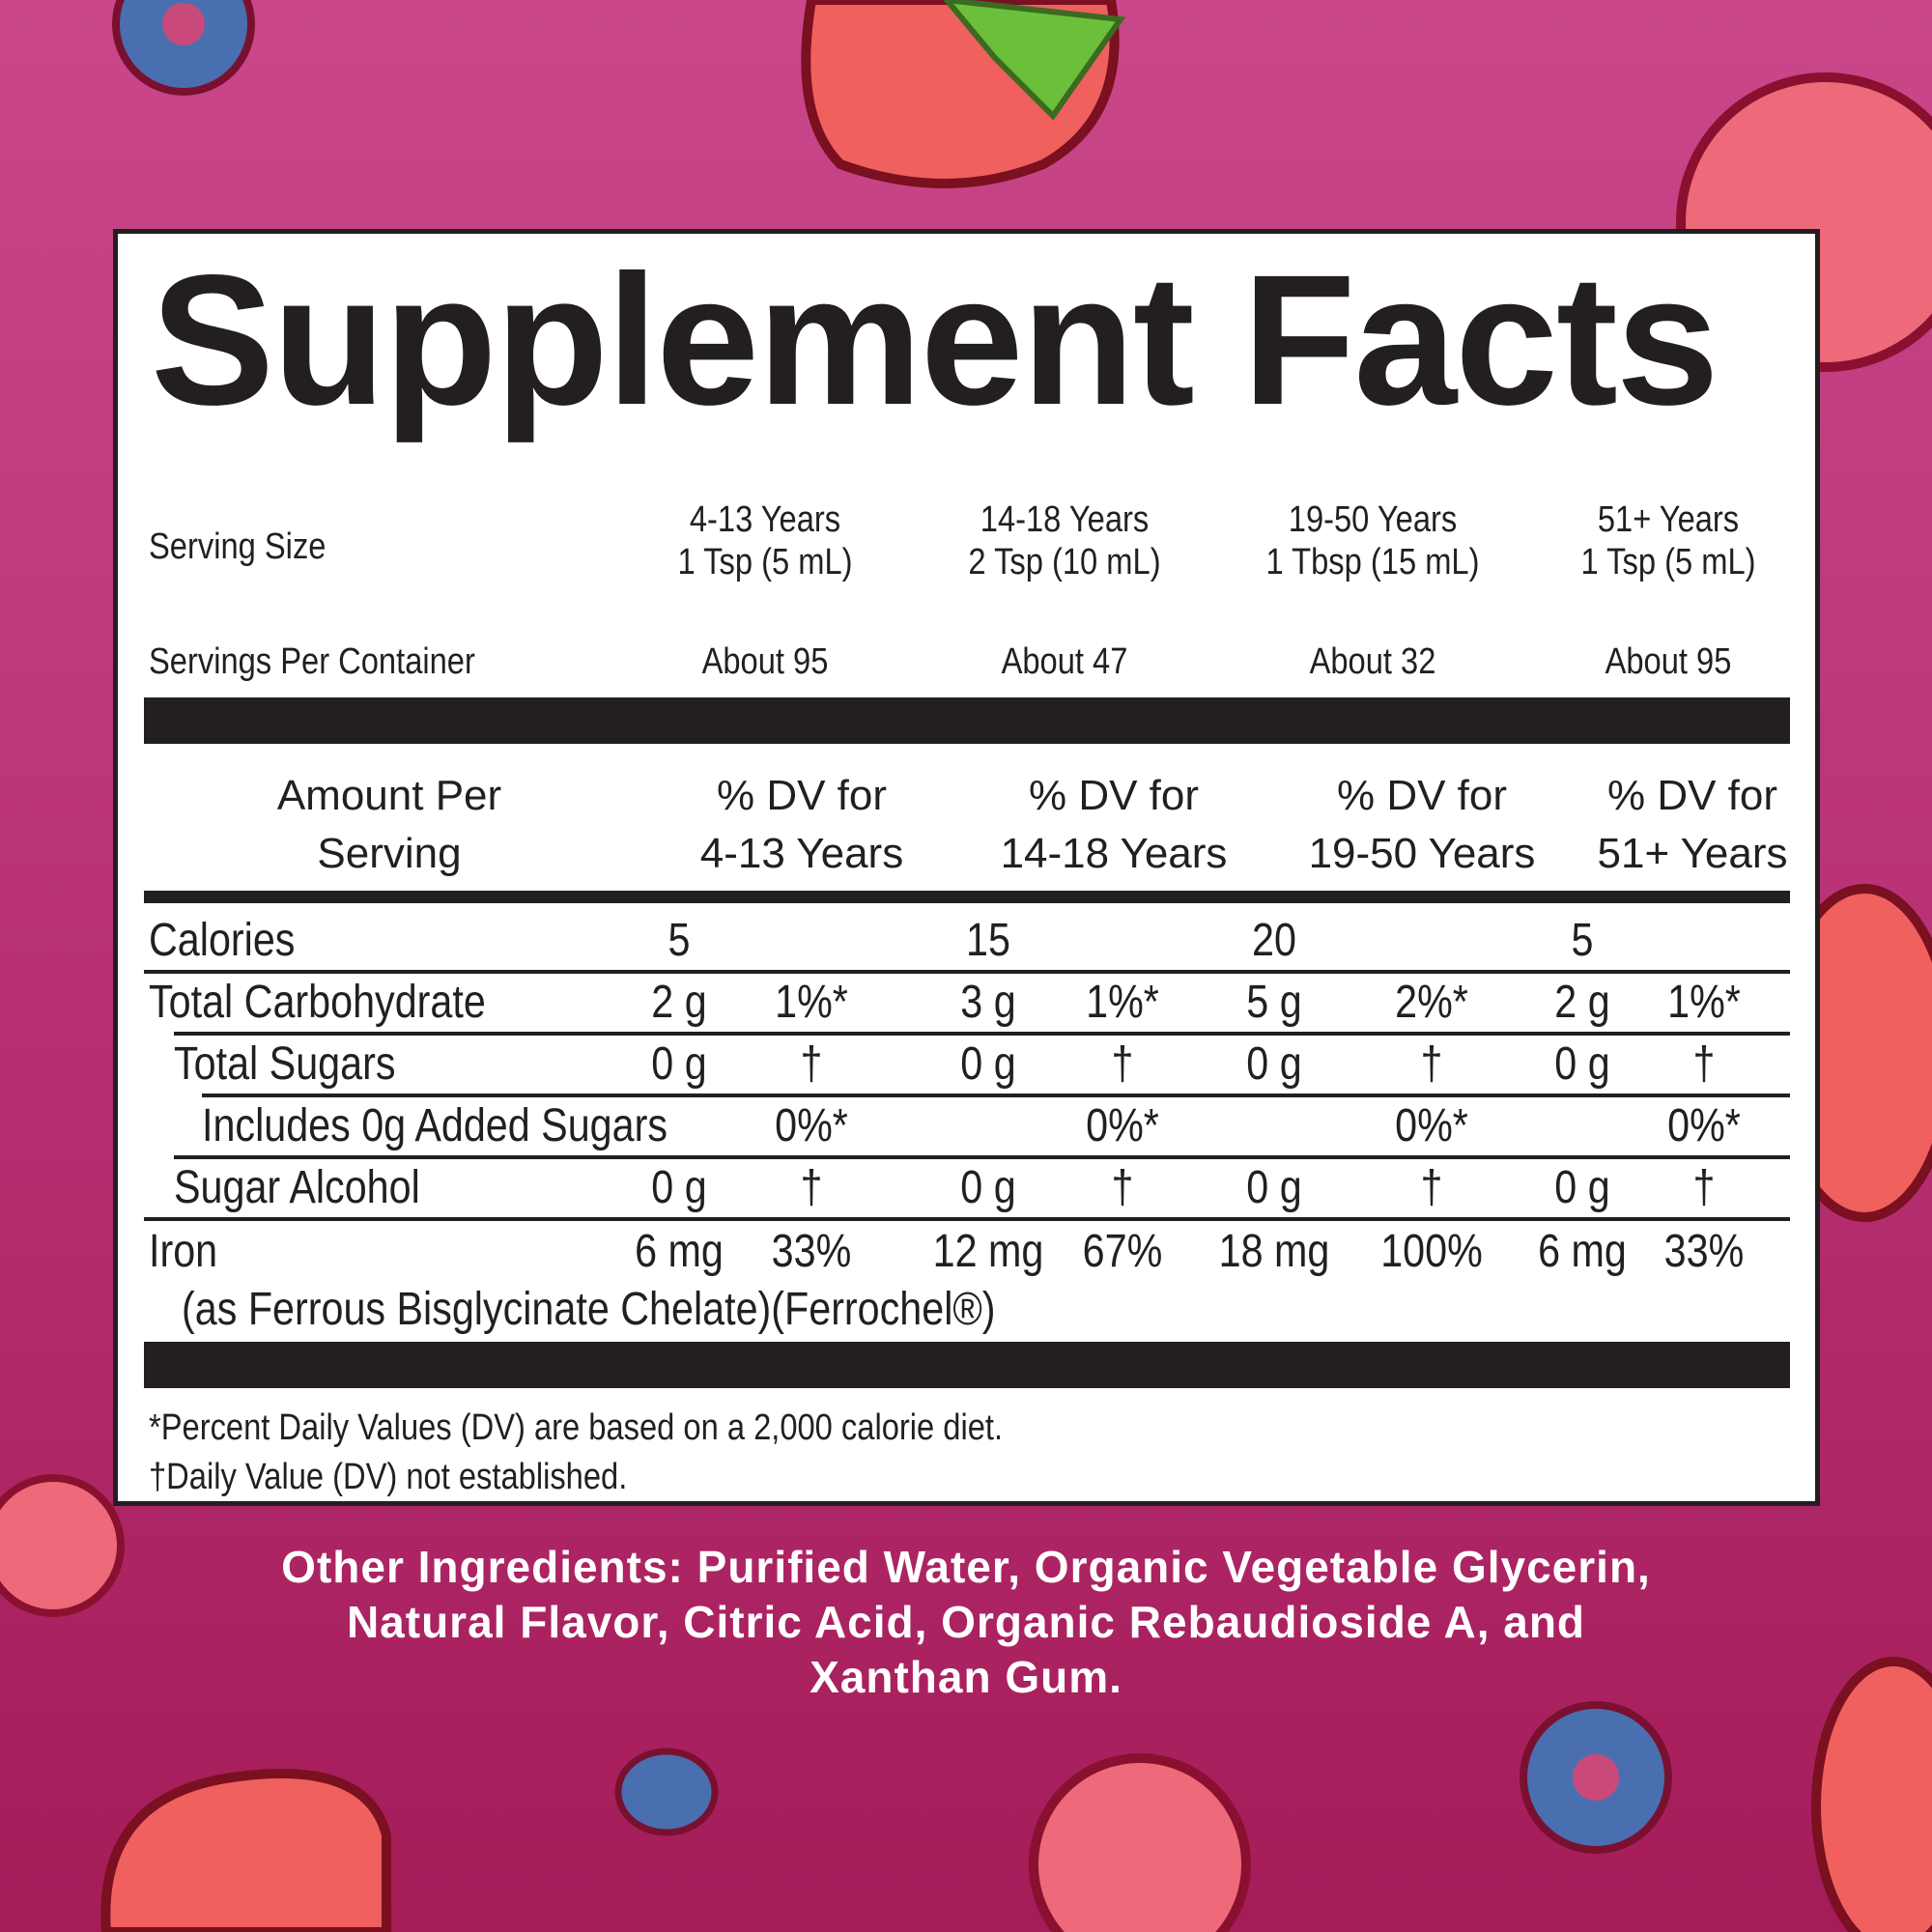 The width and height of the screenshot is (1932, 1932). What do you see at coordinates (1065, 519) in the screenshot?
I see `age-group: 14-18 Years` at bounding box center [1065, 519].